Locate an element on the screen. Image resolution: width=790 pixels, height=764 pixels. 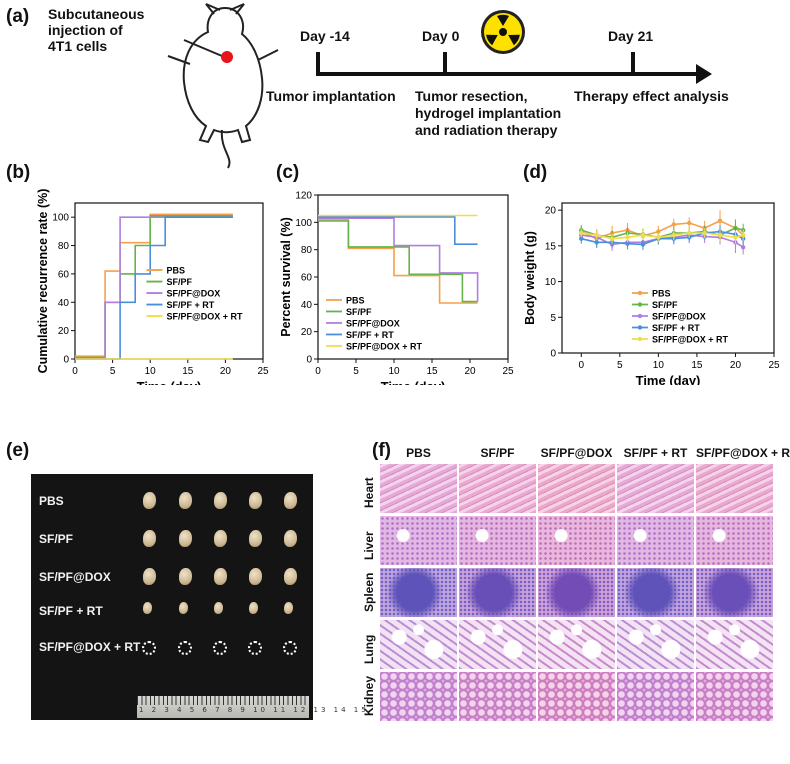
panel-label-f: (f) is located at coordinates (381, 450).